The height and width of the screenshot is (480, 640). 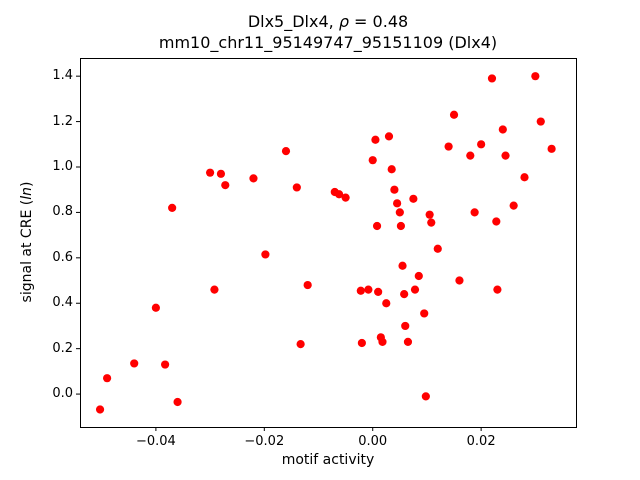 I want to click on chart-title-line1: Dlx5_Dlx4, ρ = 0.48, so click(x=328, y=21).